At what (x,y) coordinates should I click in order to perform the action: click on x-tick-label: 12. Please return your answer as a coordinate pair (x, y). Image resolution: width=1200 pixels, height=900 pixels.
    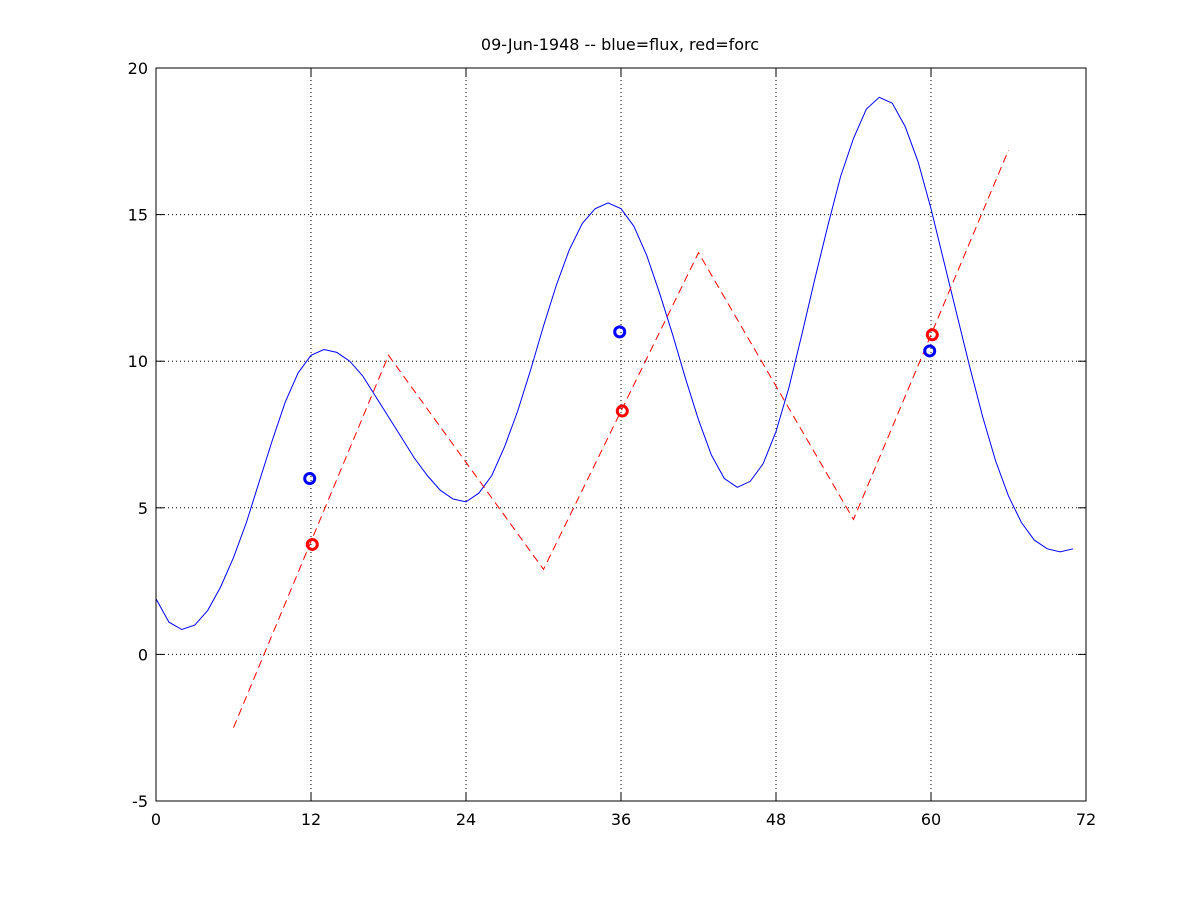
    Looking at the image, I should click on (311, 819).